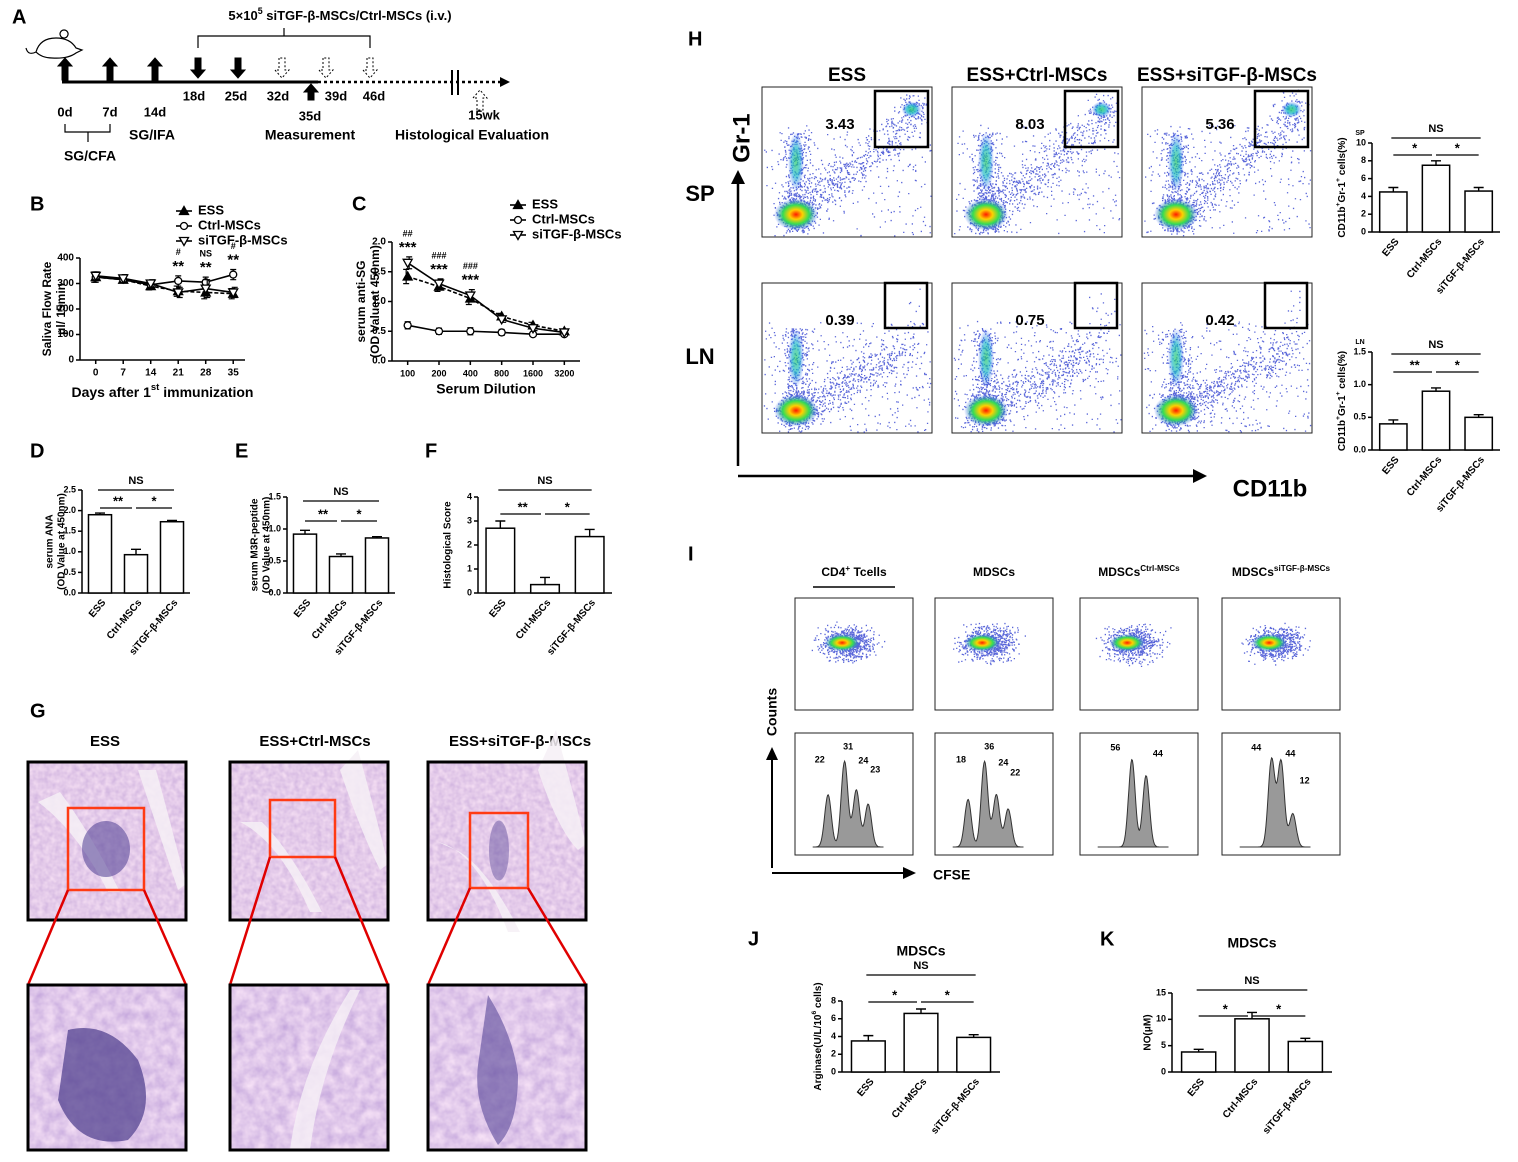 The image size is (1518, 1162). Describe the element at coordinates (469, 544) in the screenshot. I see `y-tick-label: 2` at that location.